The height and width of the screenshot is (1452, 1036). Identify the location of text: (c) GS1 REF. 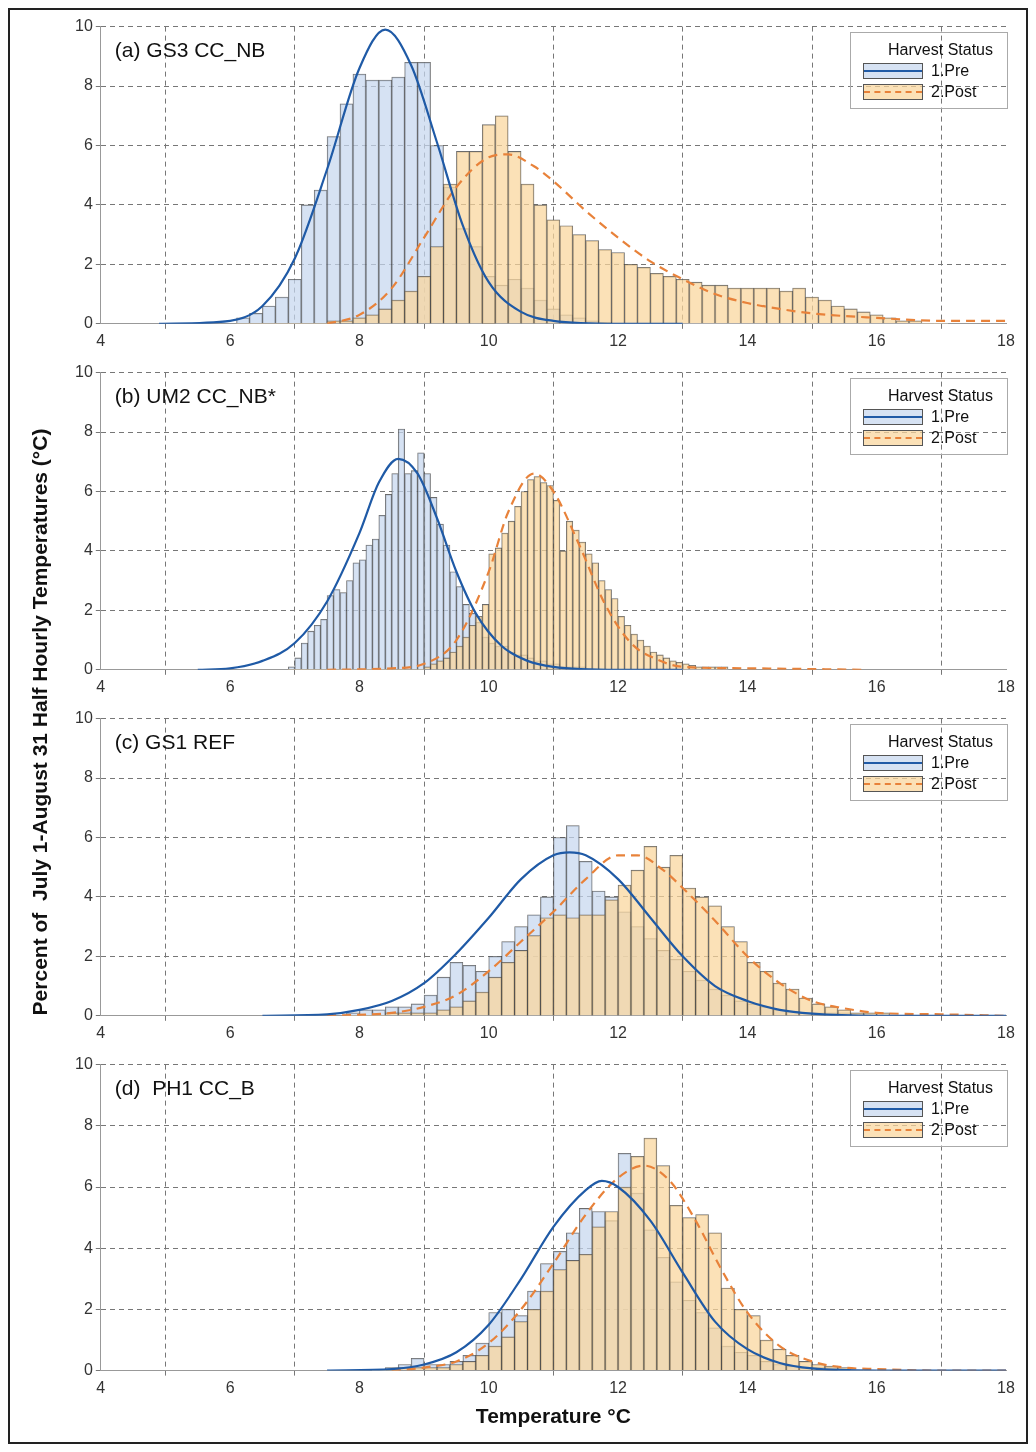
(174, 741).